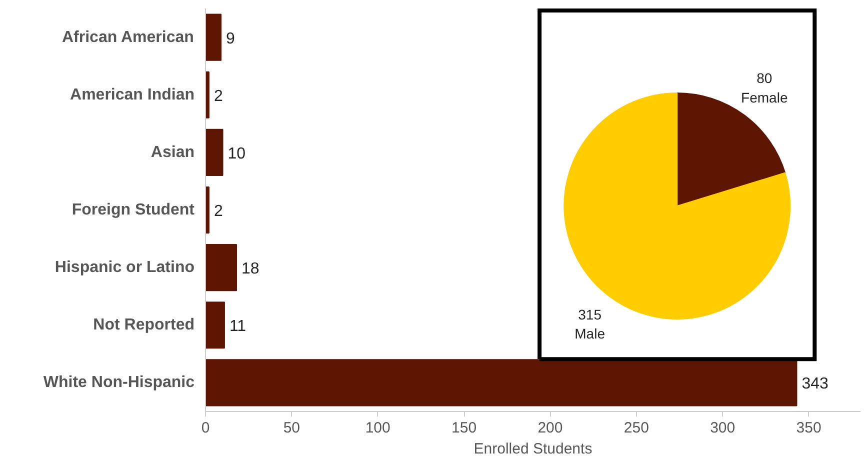  Describe the element at coordinates (124, 267) in the screenshot. I see `y-tick-label: Hispanic or Latino` at that location.